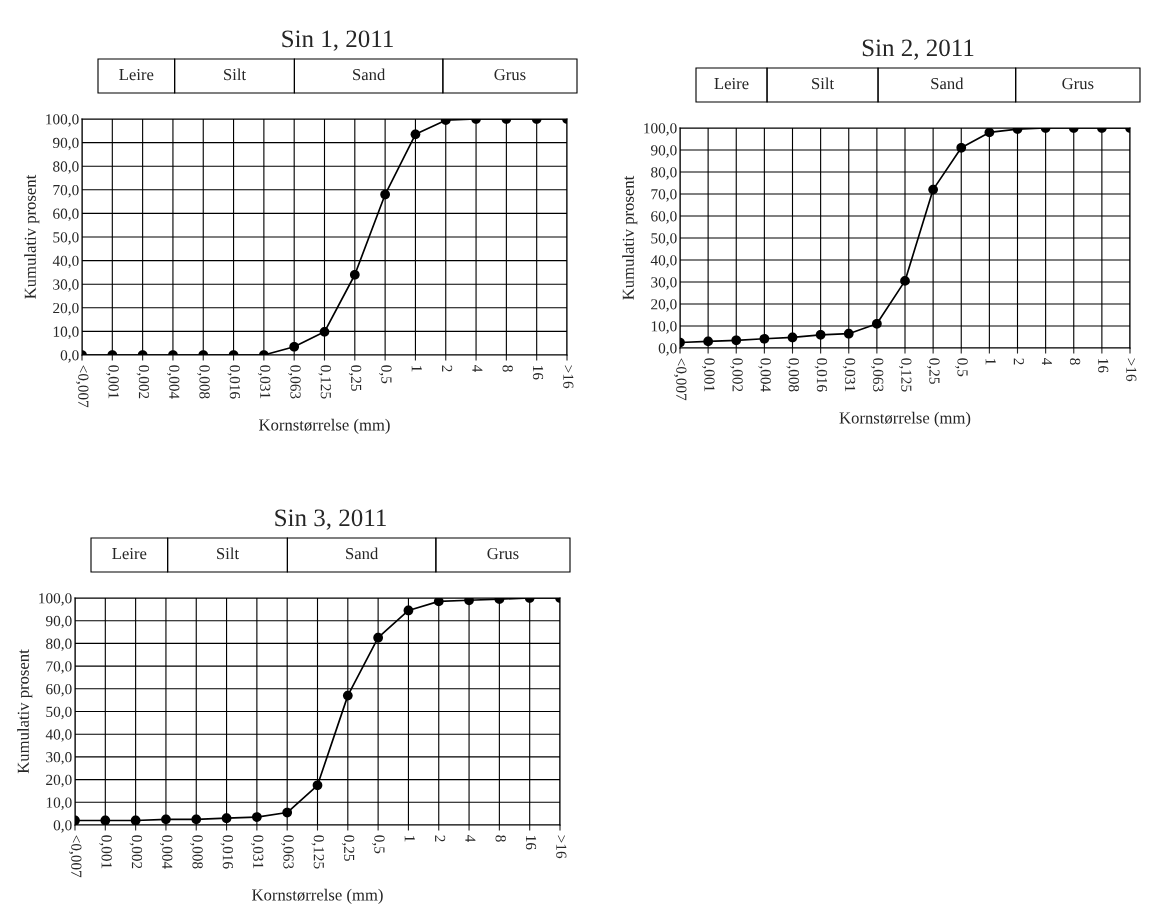  Describe the element at coordinates (369, 74) in the screenshot. I see `text: Sand` at that location.